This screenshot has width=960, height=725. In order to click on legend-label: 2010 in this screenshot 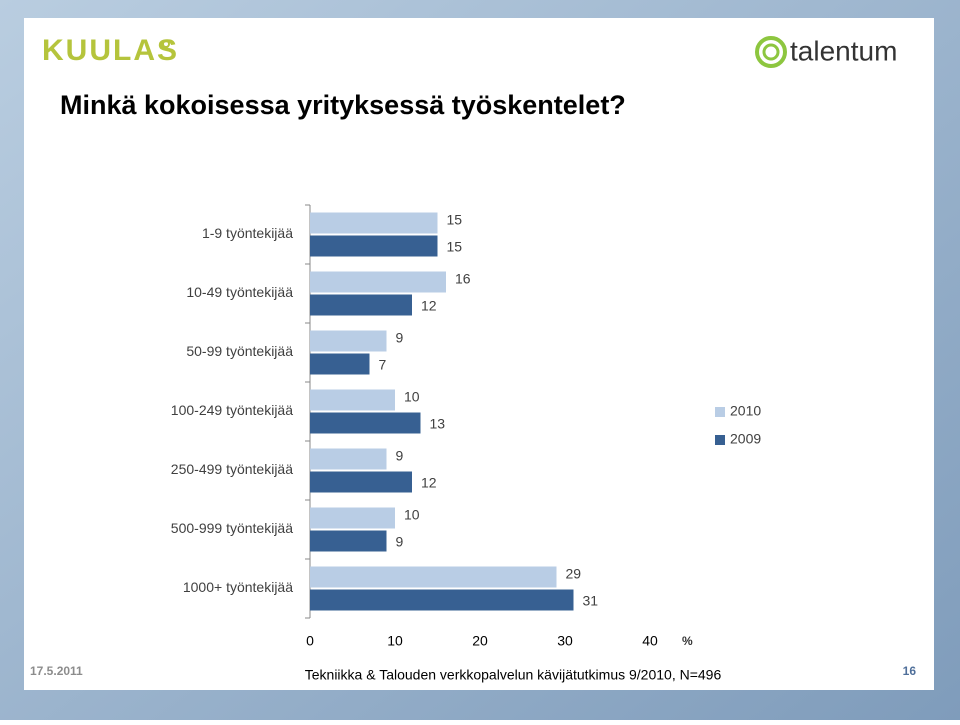, I will do `click(745, 411)`.